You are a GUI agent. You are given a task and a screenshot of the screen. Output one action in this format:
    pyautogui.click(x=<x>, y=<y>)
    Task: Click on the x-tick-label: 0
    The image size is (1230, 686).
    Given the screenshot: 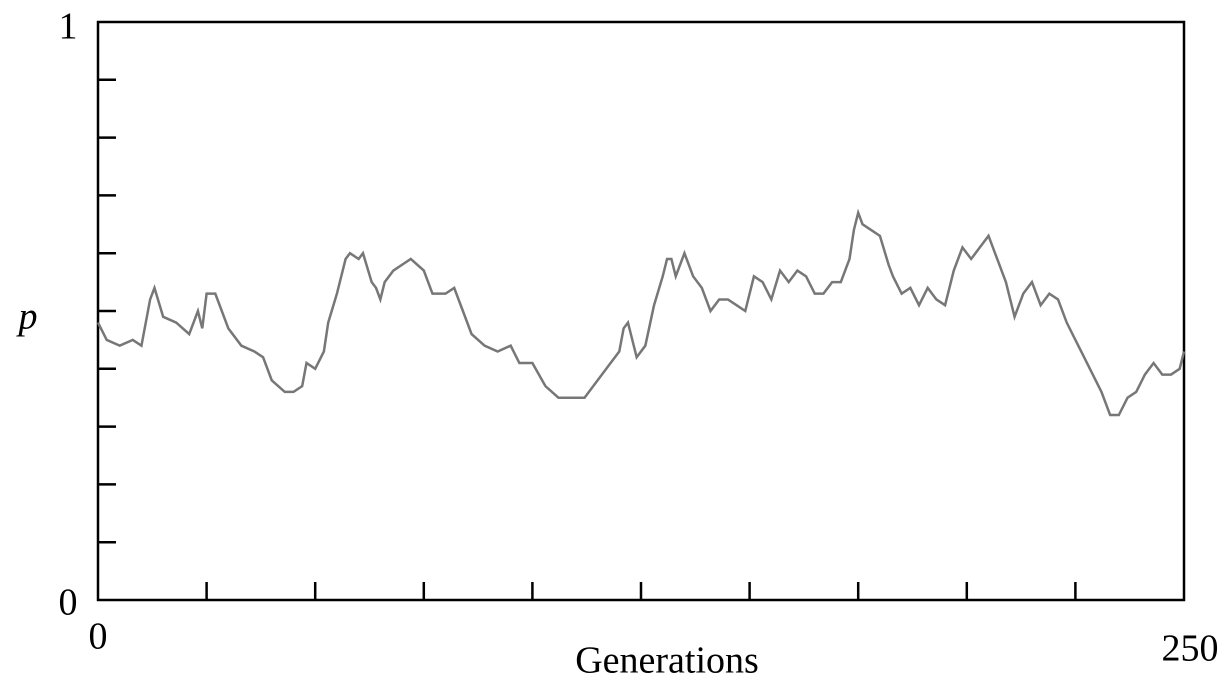 What is the action you would take?
    pyautogui.click(x=98, y=637)
    